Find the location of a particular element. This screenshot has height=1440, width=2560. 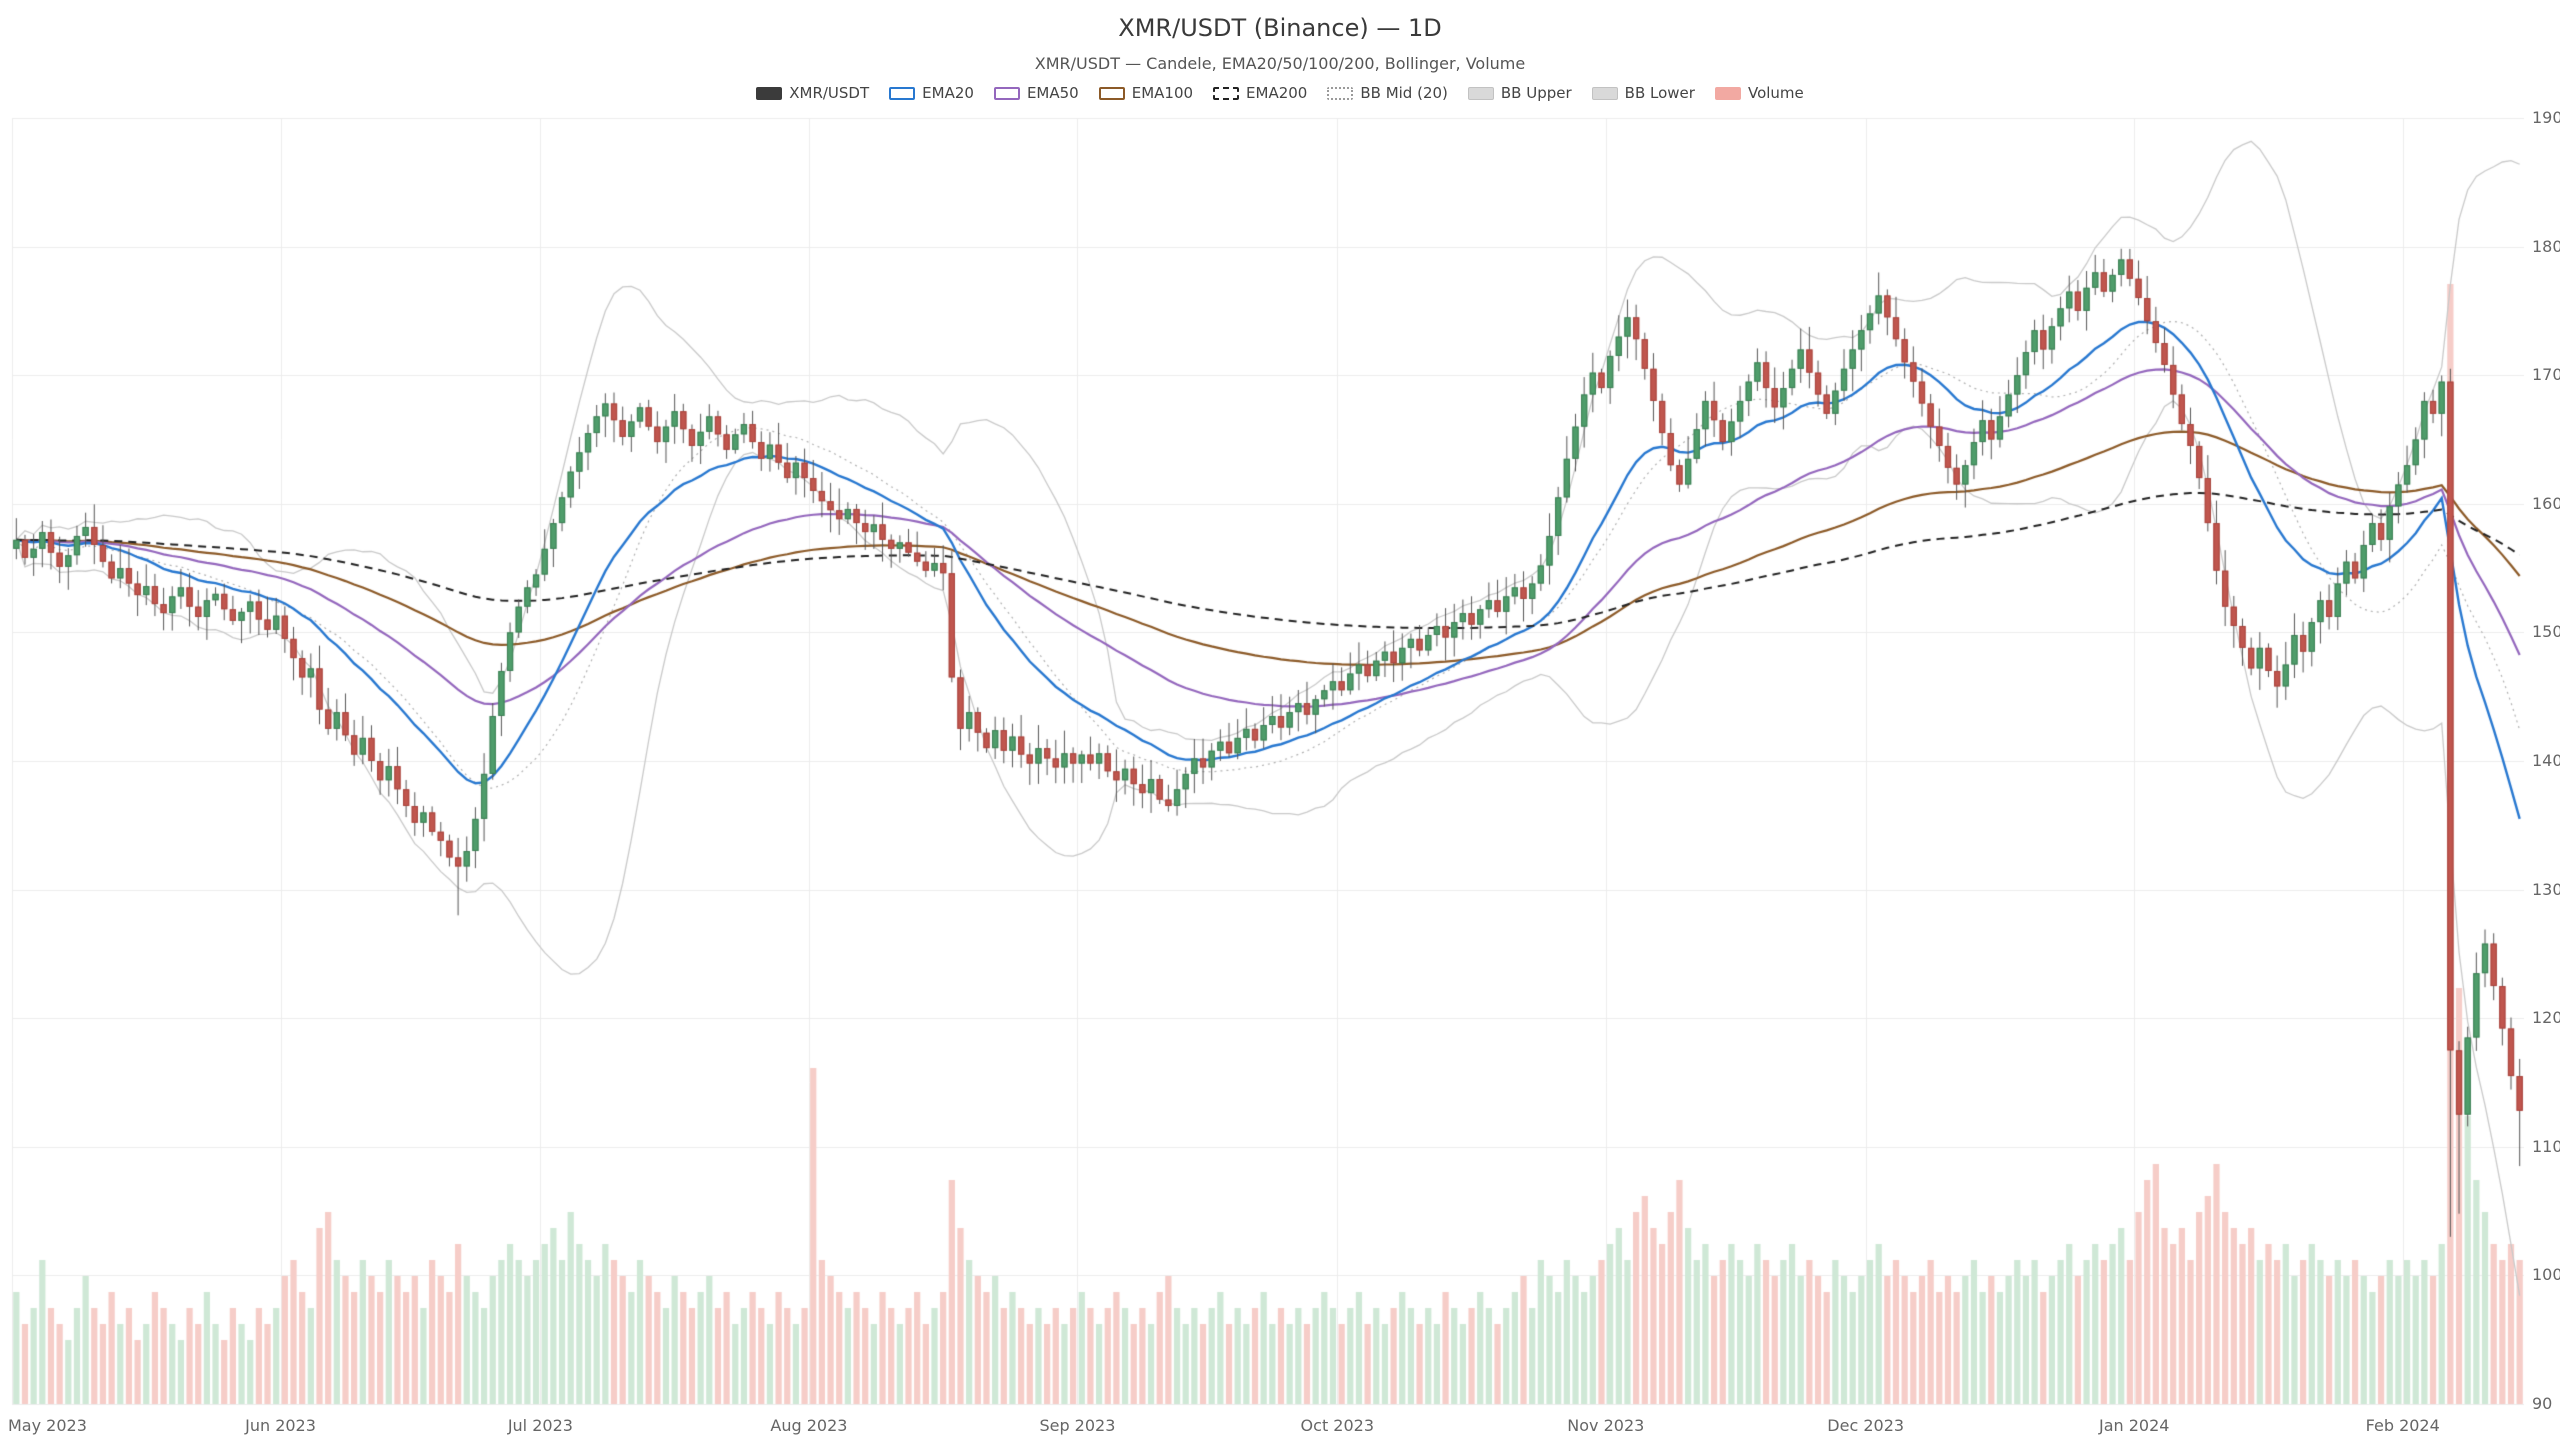

x-axis-tick: May 2023 is located at coordinates (47, 1425).